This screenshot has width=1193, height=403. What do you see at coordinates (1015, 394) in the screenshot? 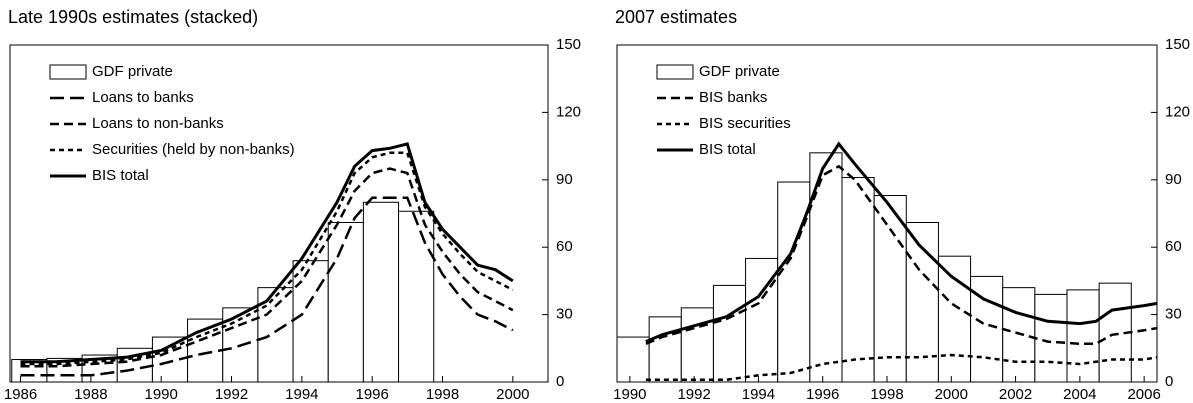
I see `x-tick-label: 2002` at bounding box center [1015, 394].